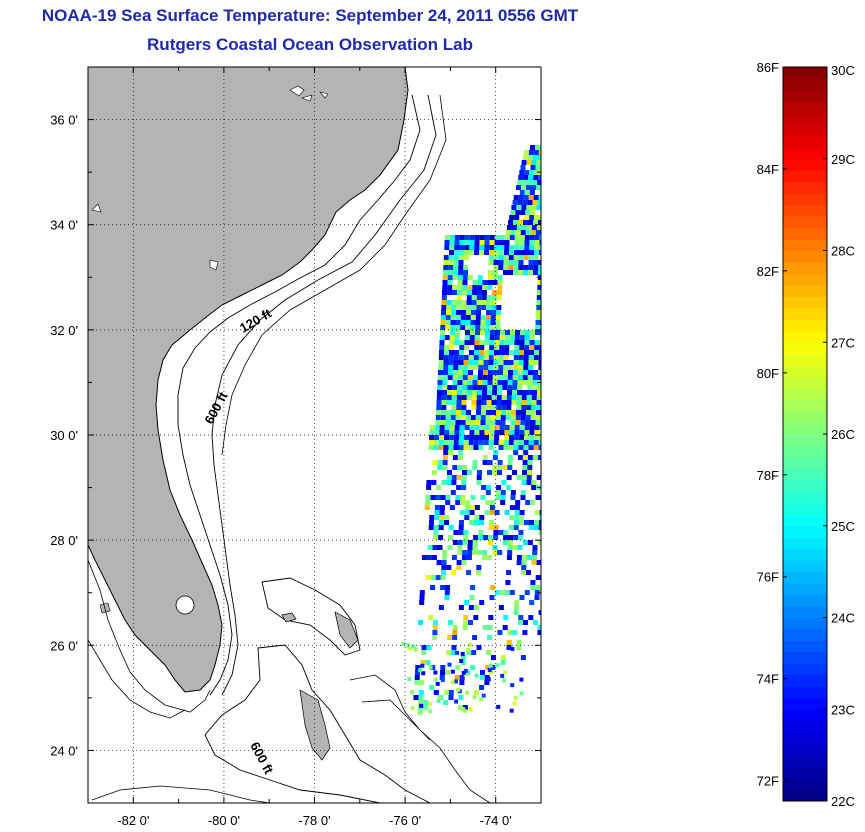 The image size is (865, 832). I want to click on lat-tick-label: 28 0', so click(64, 540).